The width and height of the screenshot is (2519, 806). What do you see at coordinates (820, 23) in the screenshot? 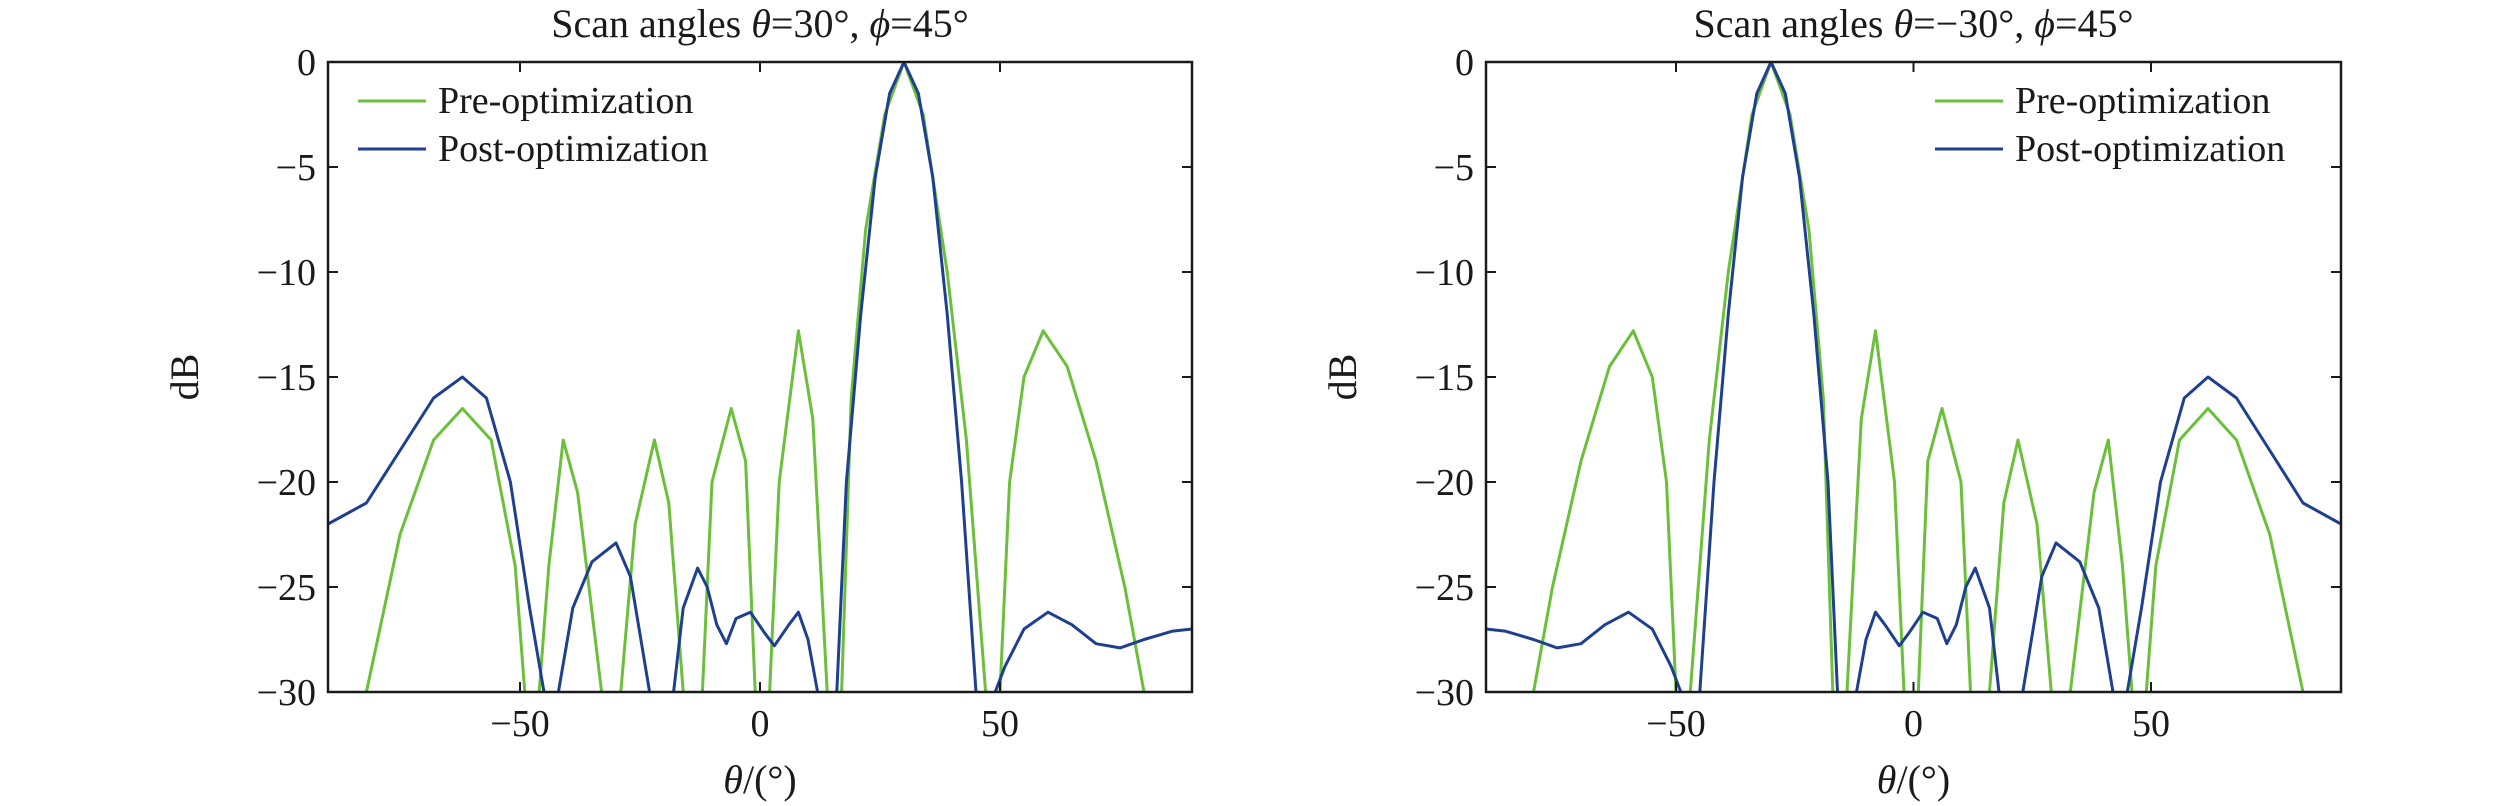
I see `chart-title-part: =30°,` at bounding box center [820, 23].